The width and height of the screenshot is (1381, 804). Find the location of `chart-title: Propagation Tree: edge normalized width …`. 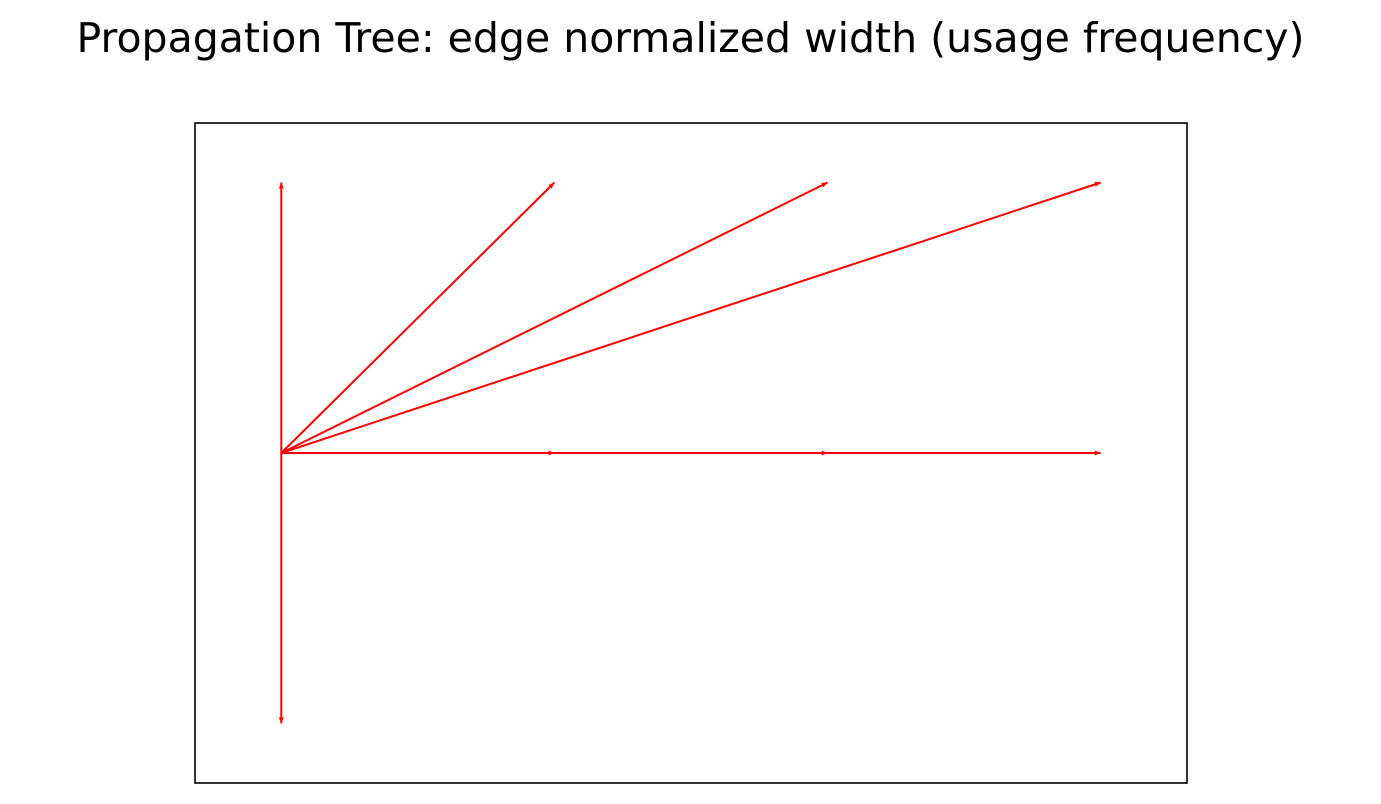

chart-title: Propagation Tree: edge normalized width … is located at coordinates (690, 38).